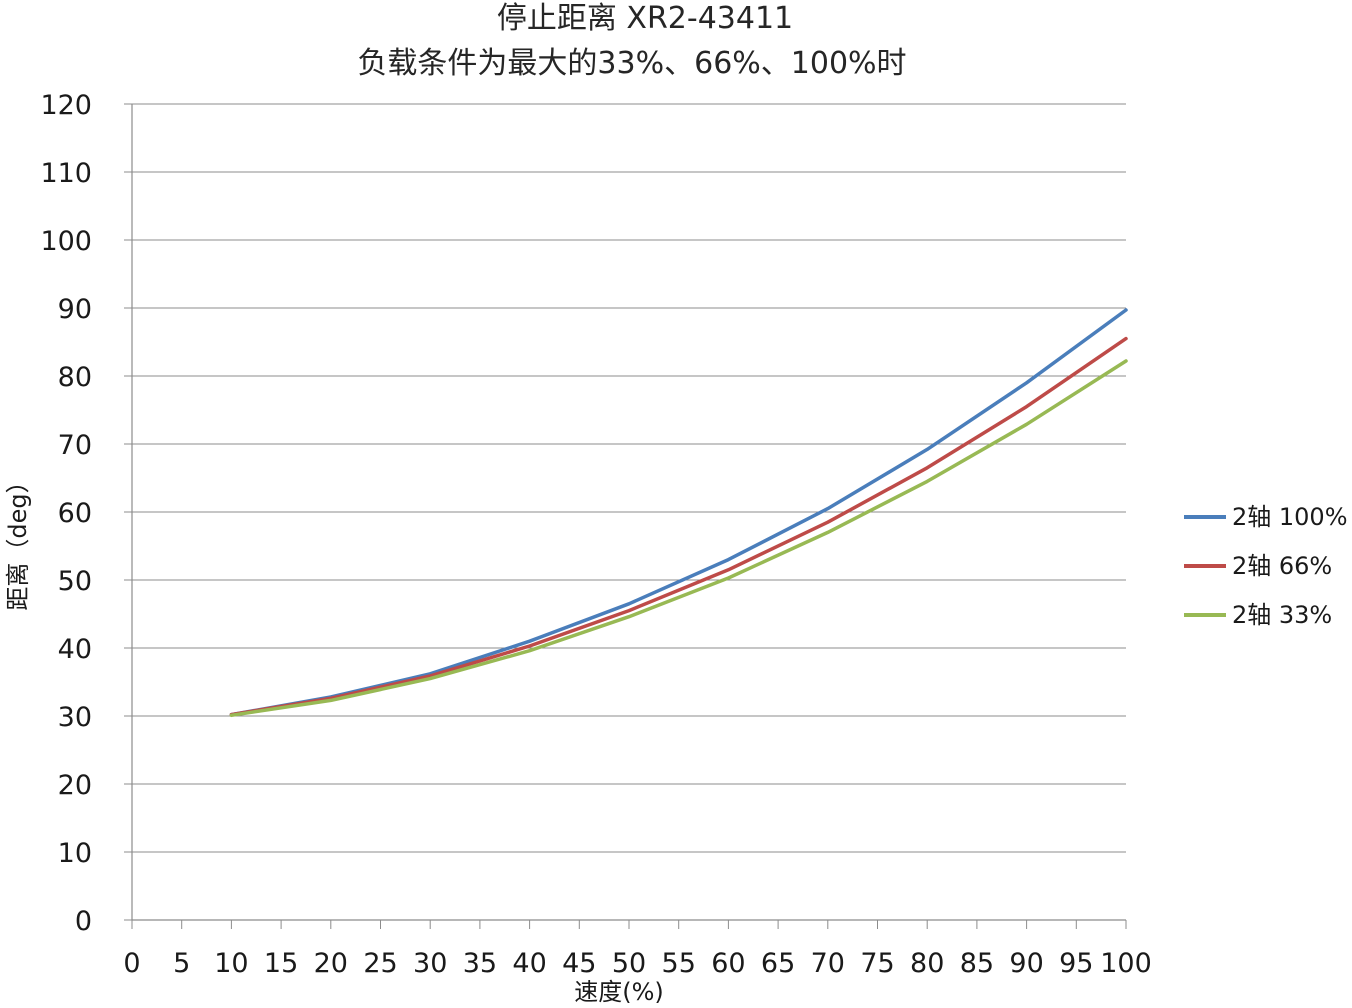 The image size is (1352, 1008). What do you see at coordinates (828, 963) in the screenshot?
I see `x-tick-label: 70` at bounding box center [828, 963].